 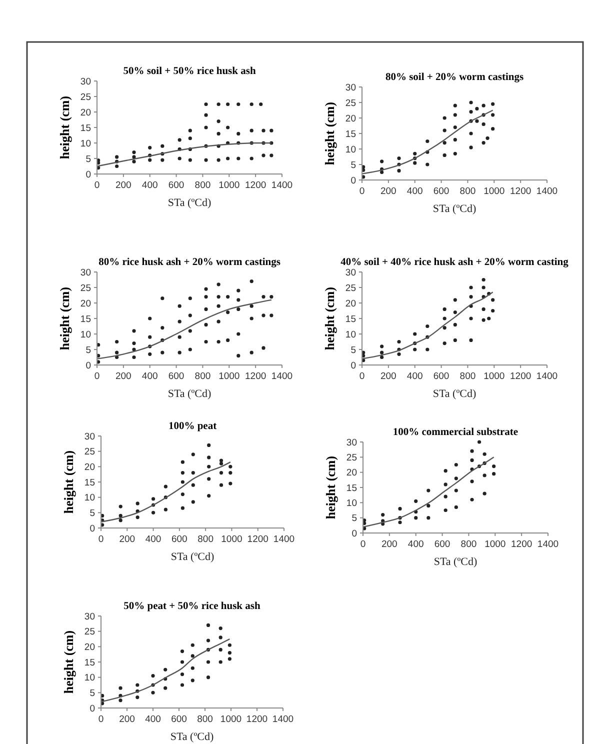 What do you see at coordinates (455, 262) in the screenshot?
I see `chart-title: 40% soil + 40% rice husk ash + 20% worm casting` at bounding box center [455, 262].